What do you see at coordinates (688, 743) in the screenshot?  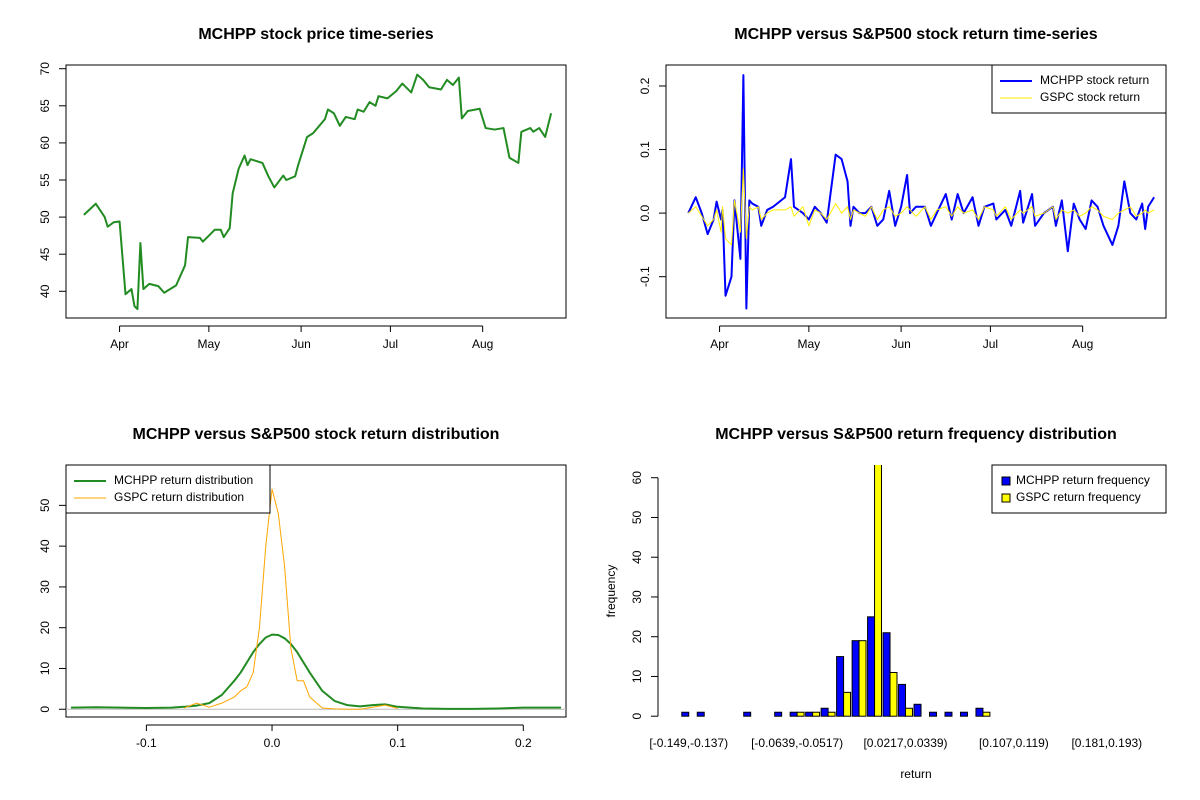 I see `x-tick-label: [-0.149,-0.137)` at bounding box center [688, 743].